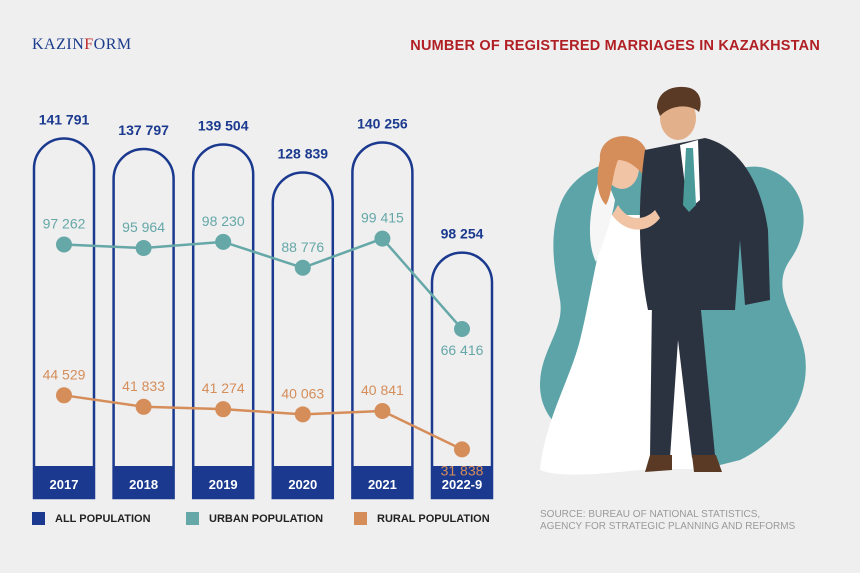  Describe the element at coordinates (103, 518) in the screenshot. I see `legend-label: ALL POPULATION` at that location.